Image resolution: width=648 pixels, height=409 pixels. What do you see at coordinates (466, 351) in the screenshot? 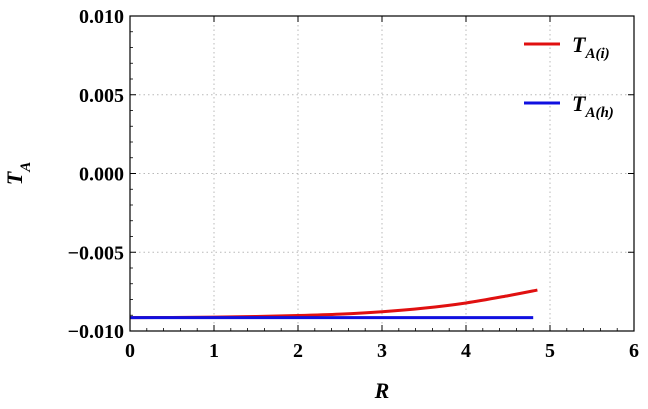
I see `x-tick-label: 4` at bounding box center [466, 351].